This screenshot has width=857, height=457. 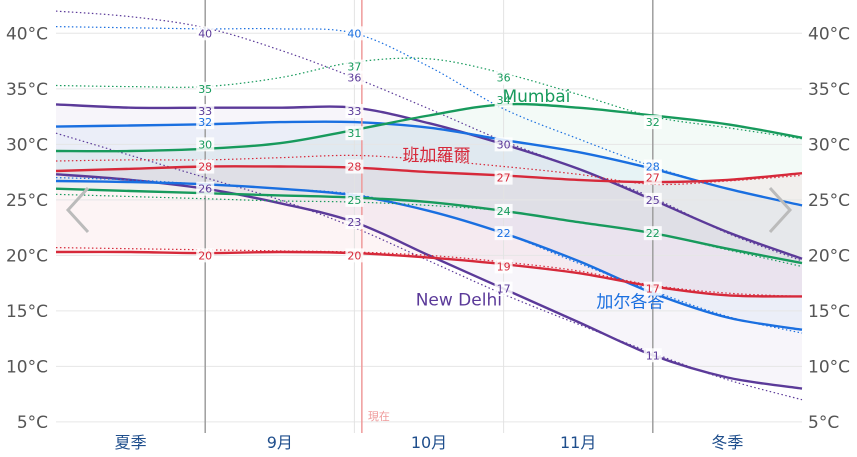 What do you see at coordinates (27, 367) in the screenshot?
I see `y-tick-left: 10°C` at bounding box center [27, 367].